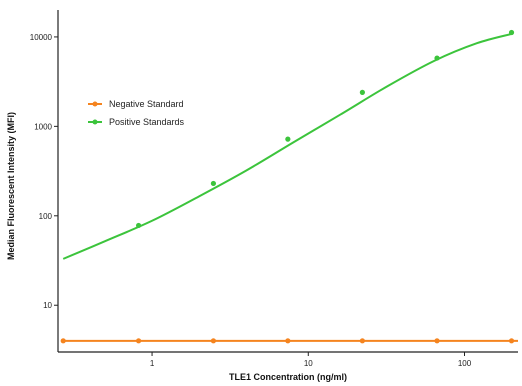  I want to click on legend-label-positive: Positive Standards, so click(147, 122).